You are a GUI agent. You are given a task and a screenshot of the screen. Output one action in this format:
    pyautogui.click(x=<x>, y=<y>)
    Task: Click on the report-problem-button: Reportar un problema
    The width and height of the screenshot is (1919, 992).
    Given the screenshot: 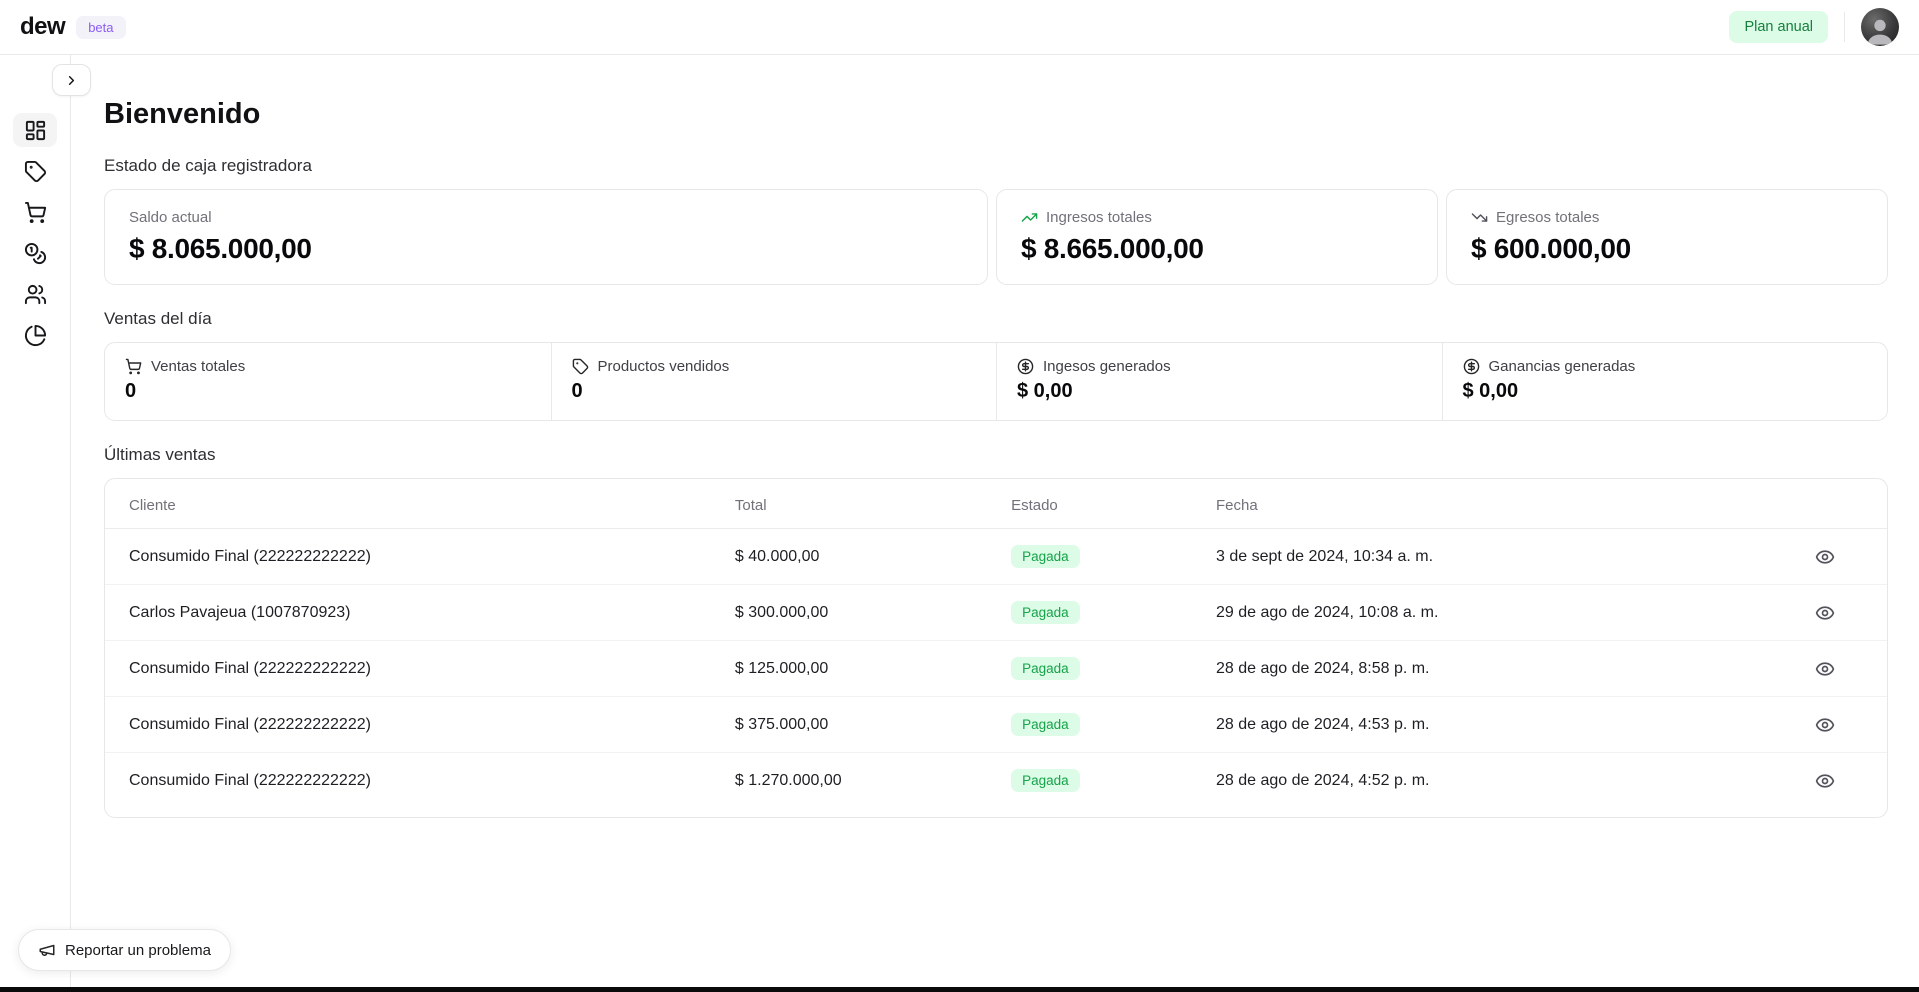 What is the action you would take?
    pyautogui.click(x=124, y=950)
    